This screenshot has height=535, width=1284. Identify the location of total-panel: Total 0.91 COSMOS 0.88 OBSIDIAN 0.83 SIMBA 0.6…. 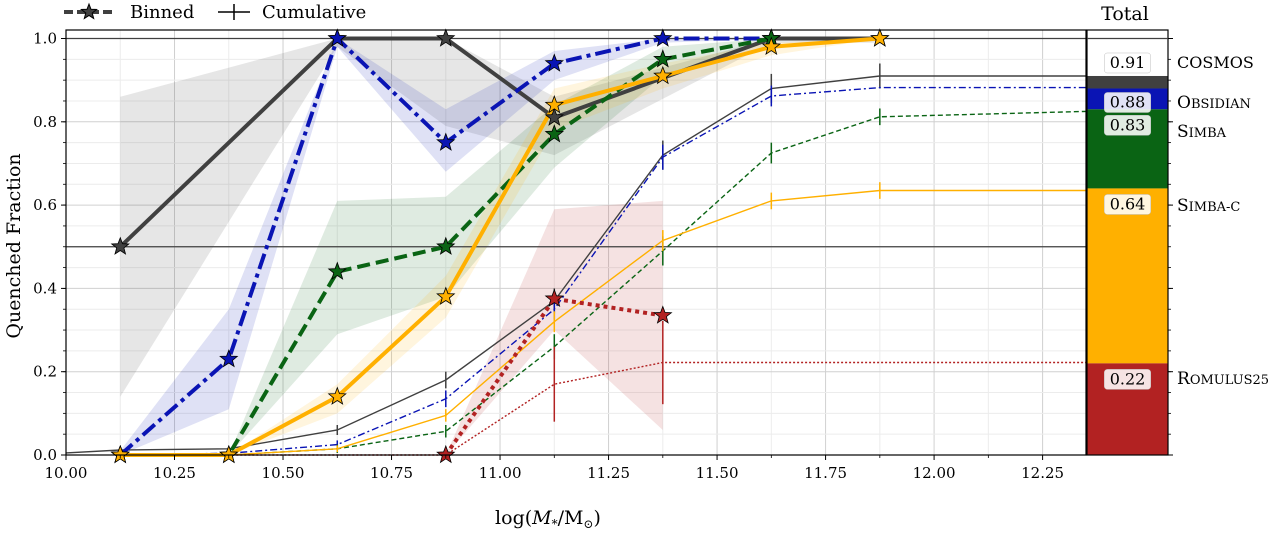
(1177, 229).